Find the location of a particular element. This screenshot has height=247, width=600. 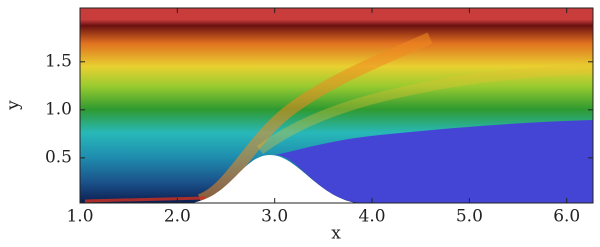

x-tick-label: 2.0 is located at coordinates (177, 217).